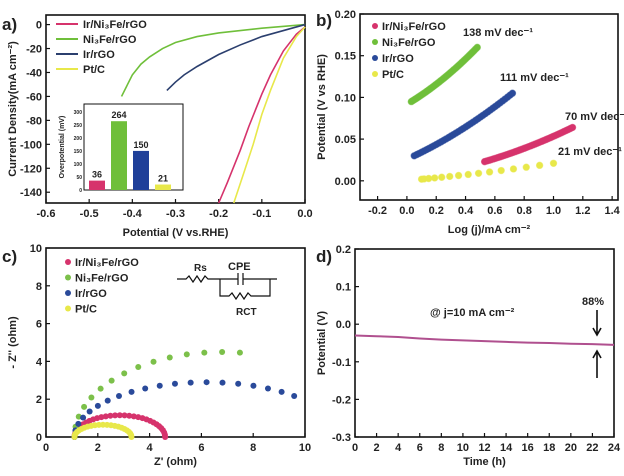 The image size is (624, 476). I want to click on x-axis-label: Time (h), so click(484, 462).